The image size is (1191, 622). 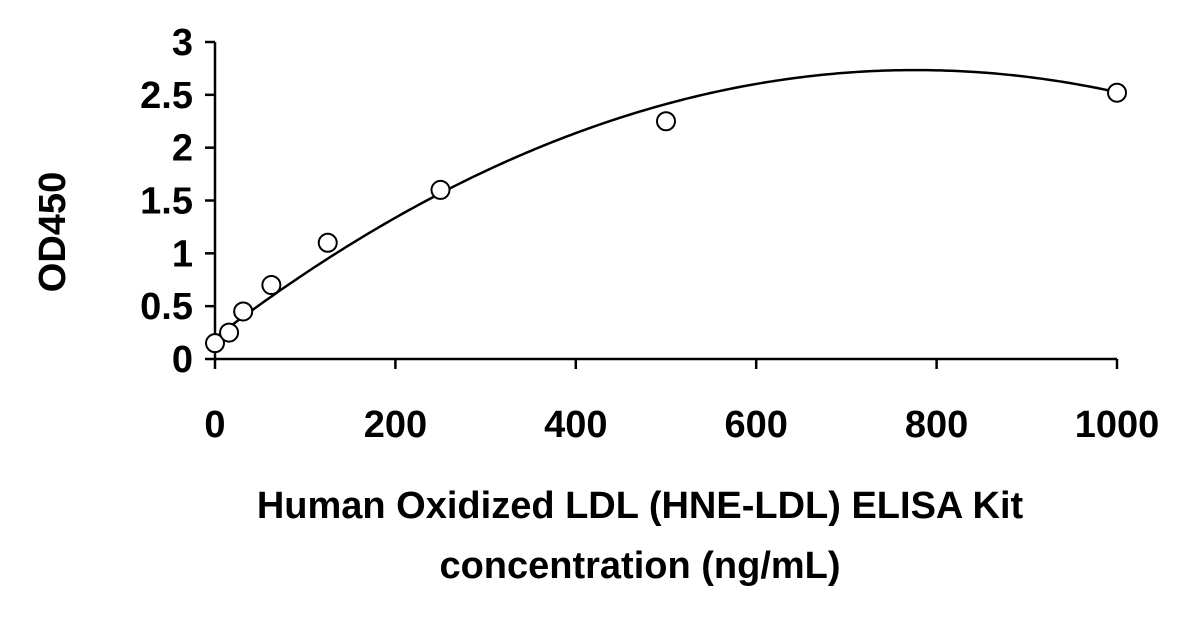 I want to click on x-axis-ticks: 0 200 400 600 800 1000, so click(x=681, y=402).